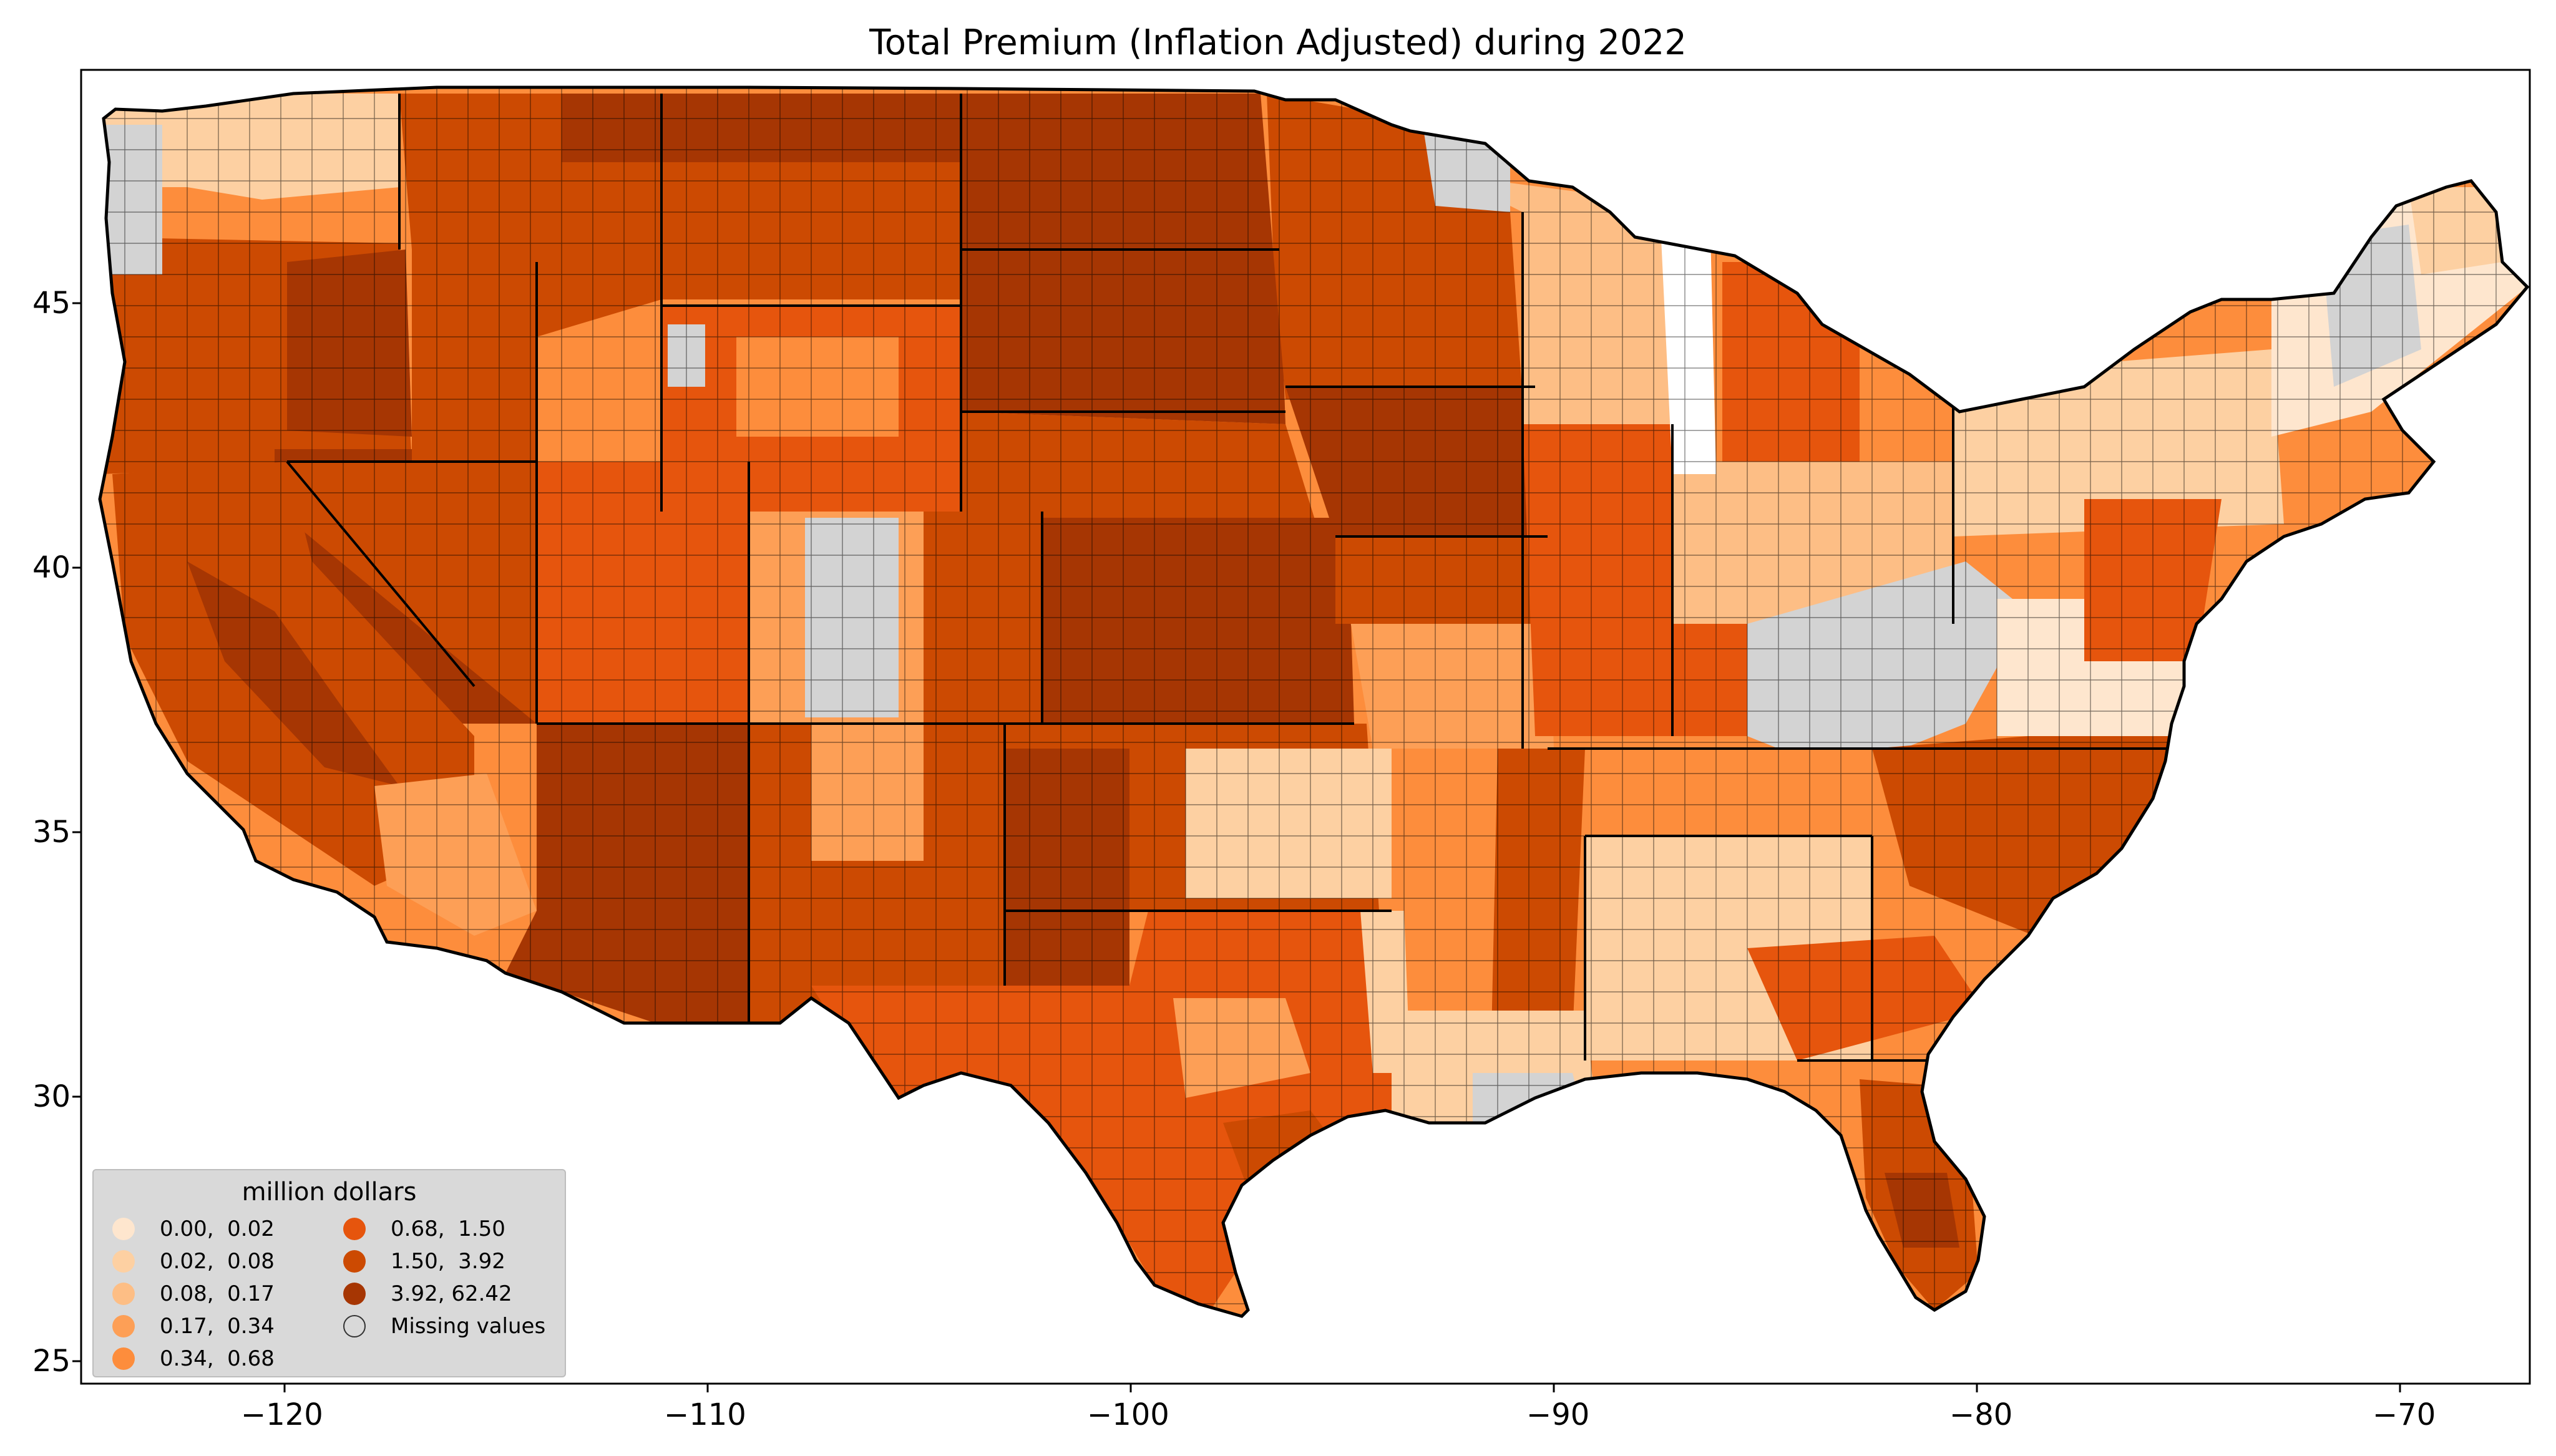  I want to click on y-axis-ticks, so click(76, 832).